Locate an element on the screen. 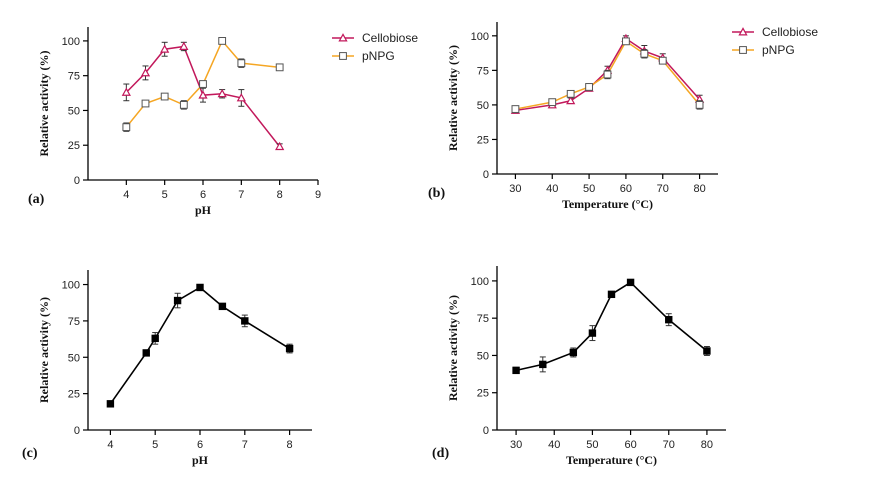 This screenshot has width=885, height=486. panel-label: (c) is located at coordinates (30, 453).